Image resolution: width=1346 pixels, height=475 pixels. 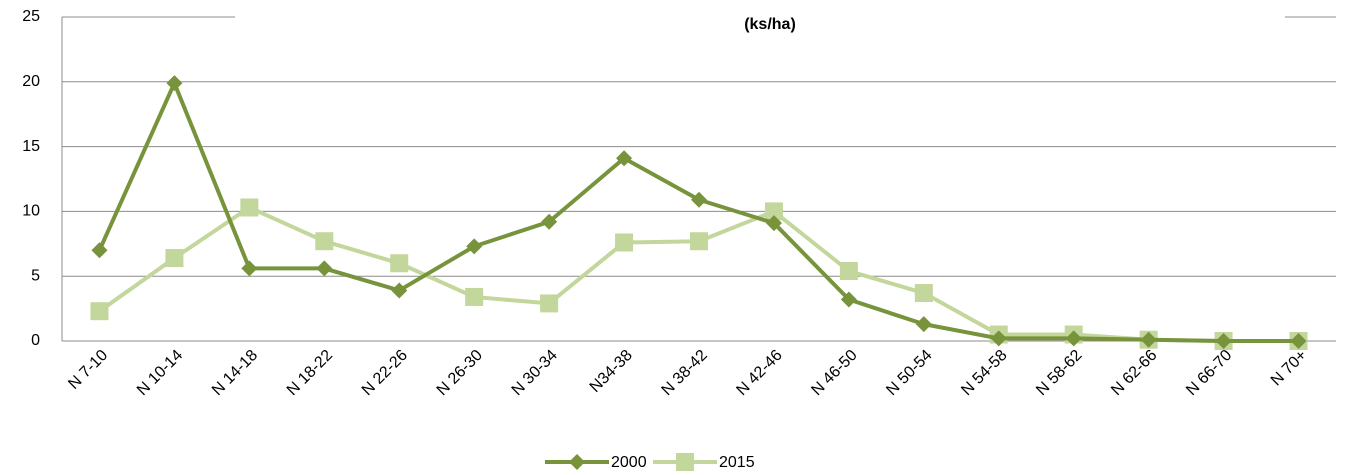 I want to click on y-tick-label: 15, so click(x=31, y=146).